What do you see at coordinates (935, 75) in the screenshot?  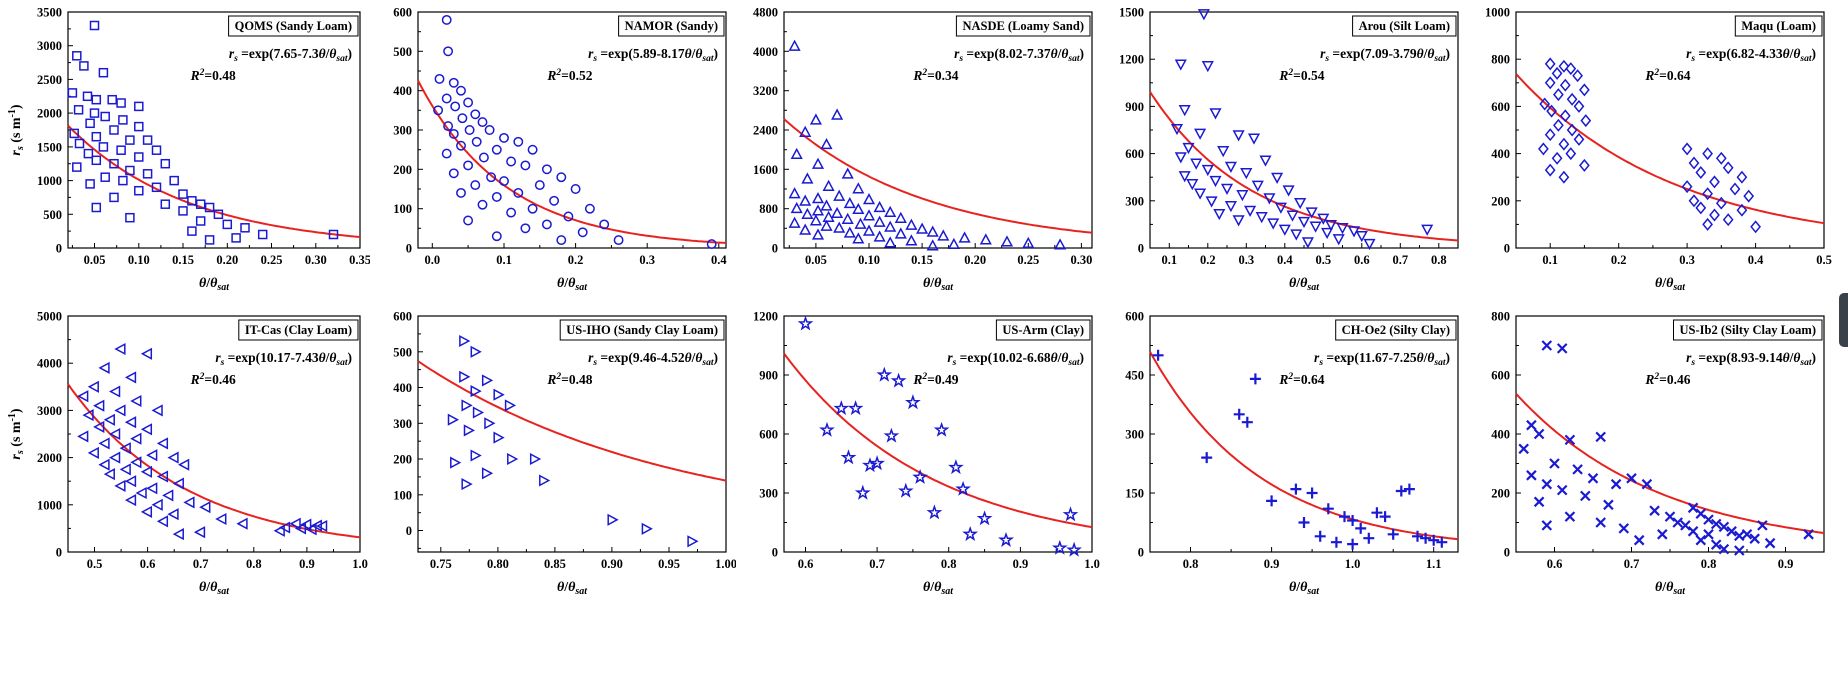 I see `r-squared-label: R2=0.34` at bounding box center [935, 75].